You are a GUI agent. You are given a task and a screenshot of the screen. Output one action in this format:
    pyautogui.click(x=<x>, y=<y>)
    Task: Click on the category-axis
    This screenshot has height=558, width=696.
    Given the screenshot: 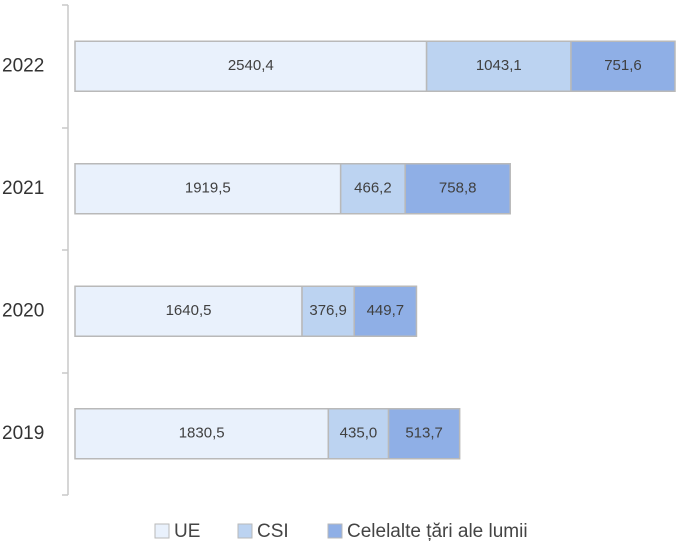 What is the action you would take?
    pyautogui.click(x=65, y=250)
    